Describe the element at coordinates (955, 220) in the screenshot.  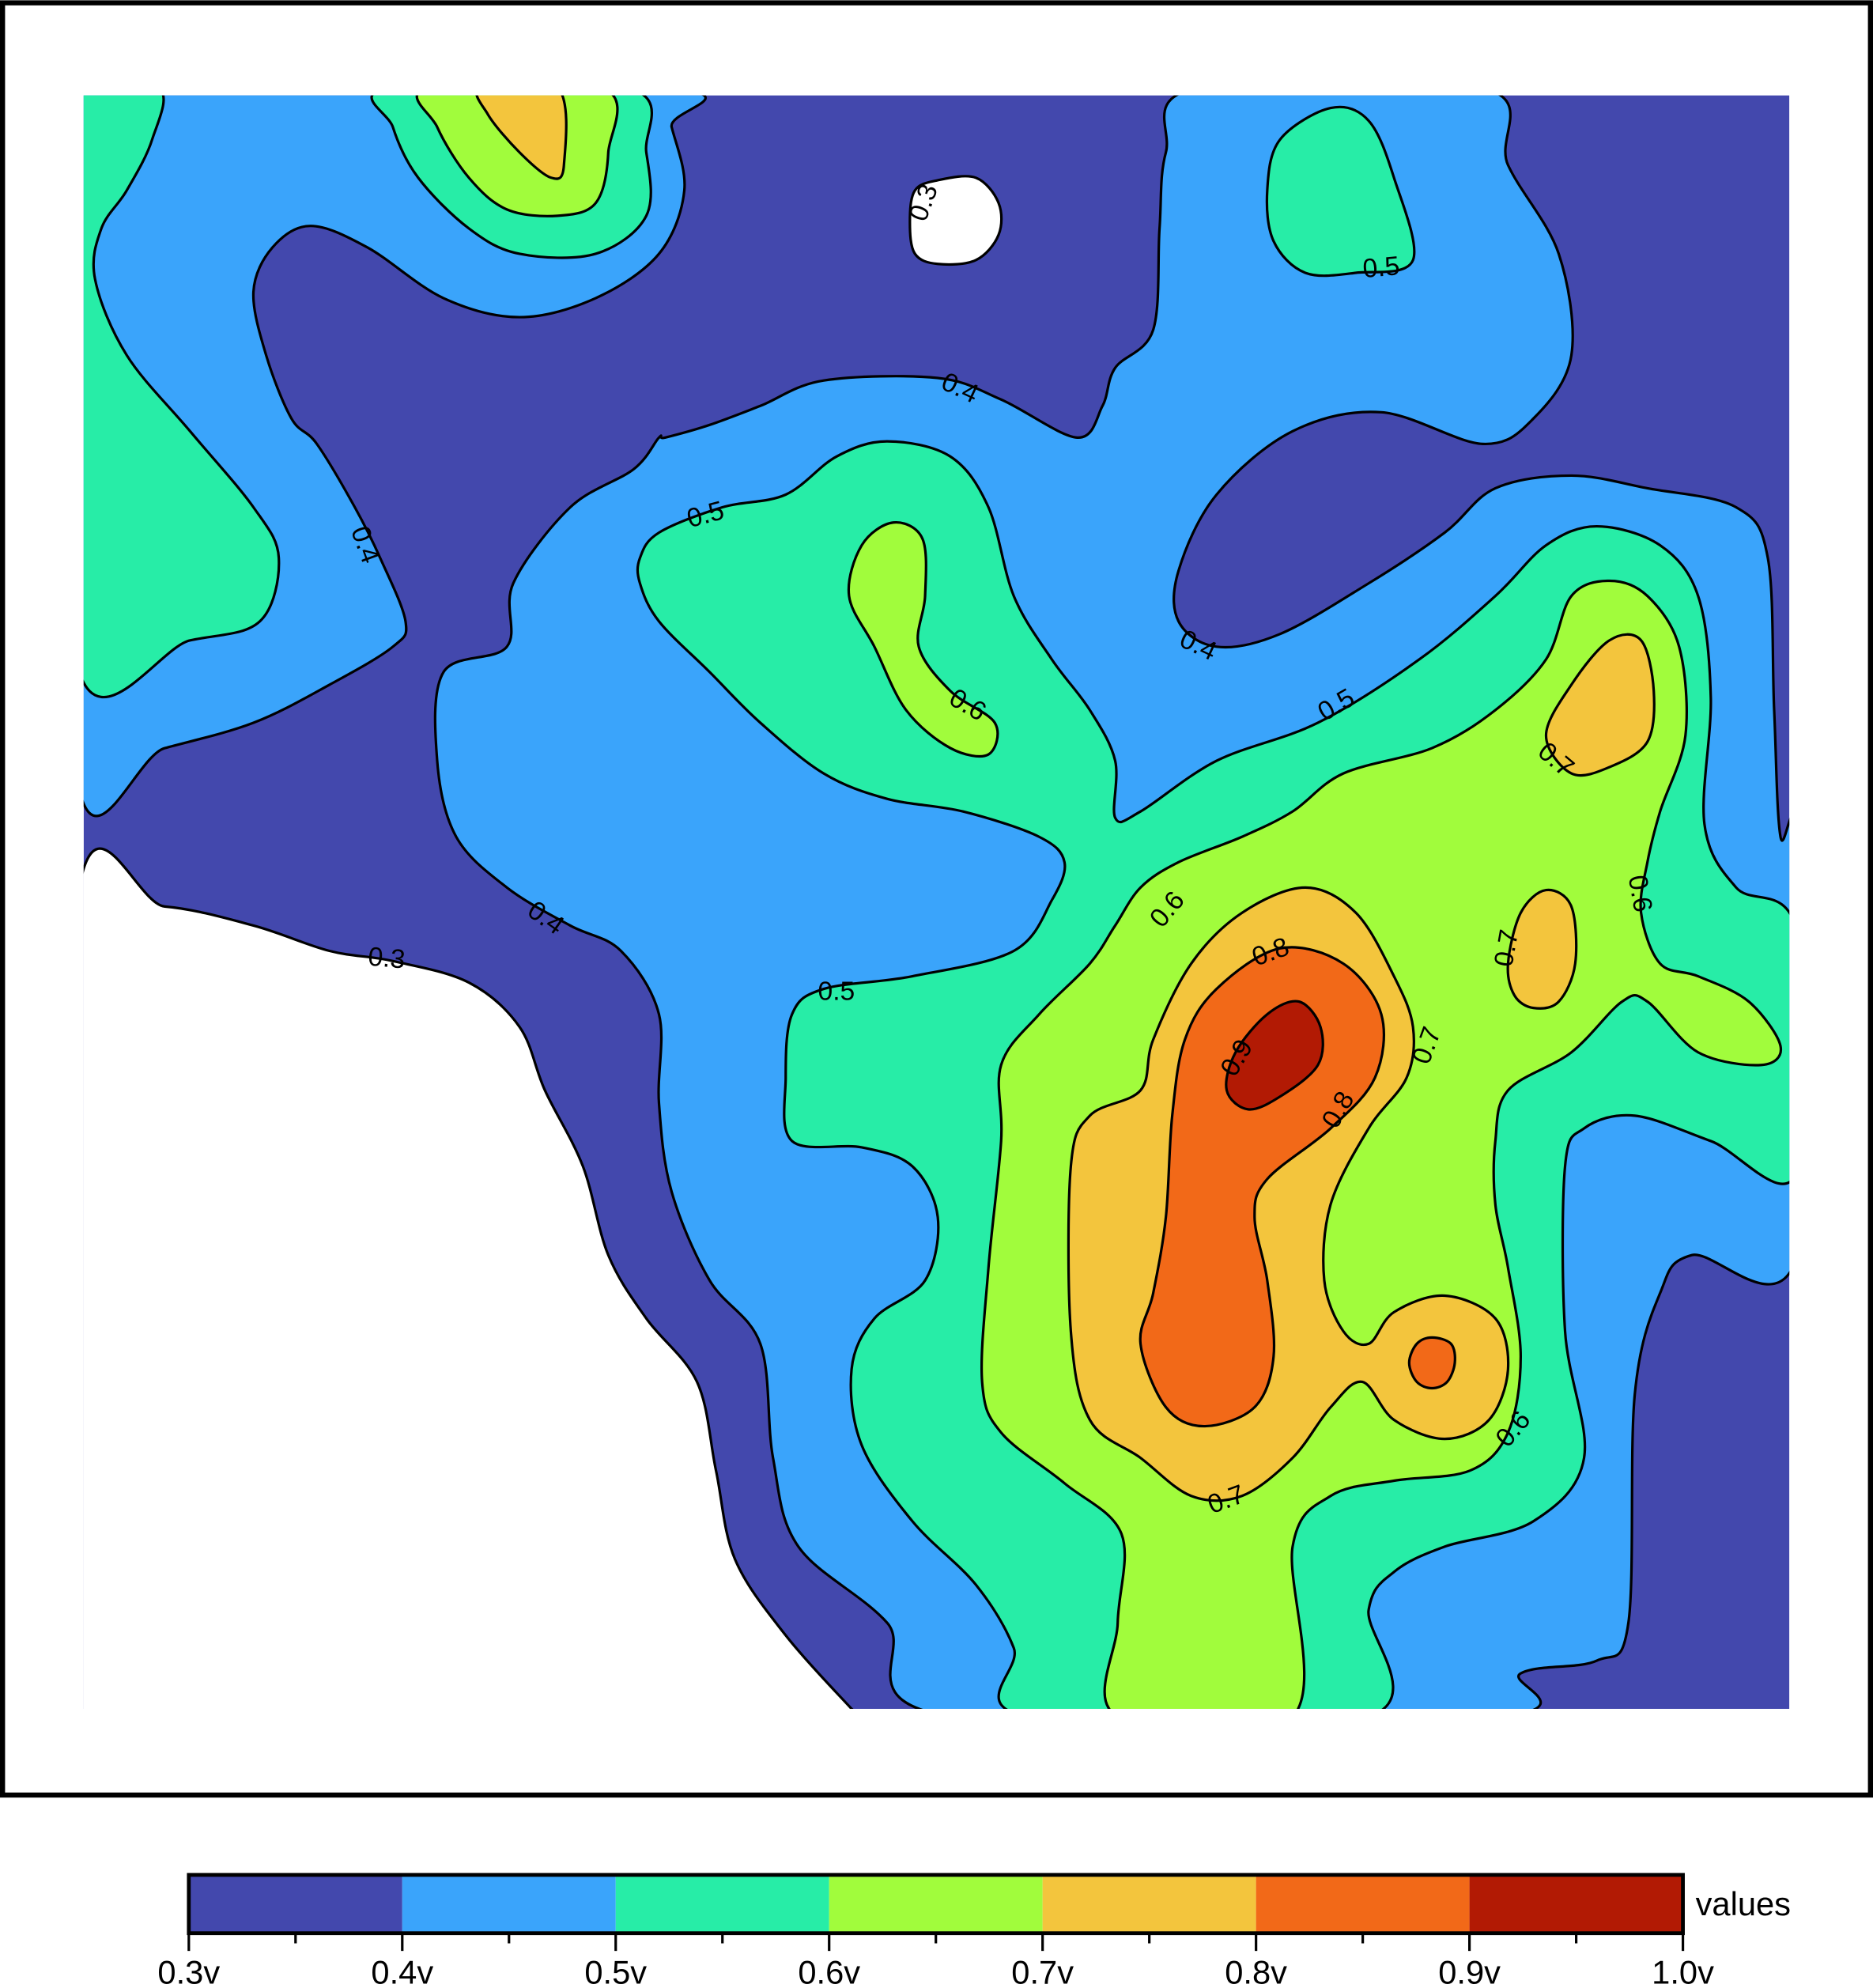
I see `below-range-region` at that location.